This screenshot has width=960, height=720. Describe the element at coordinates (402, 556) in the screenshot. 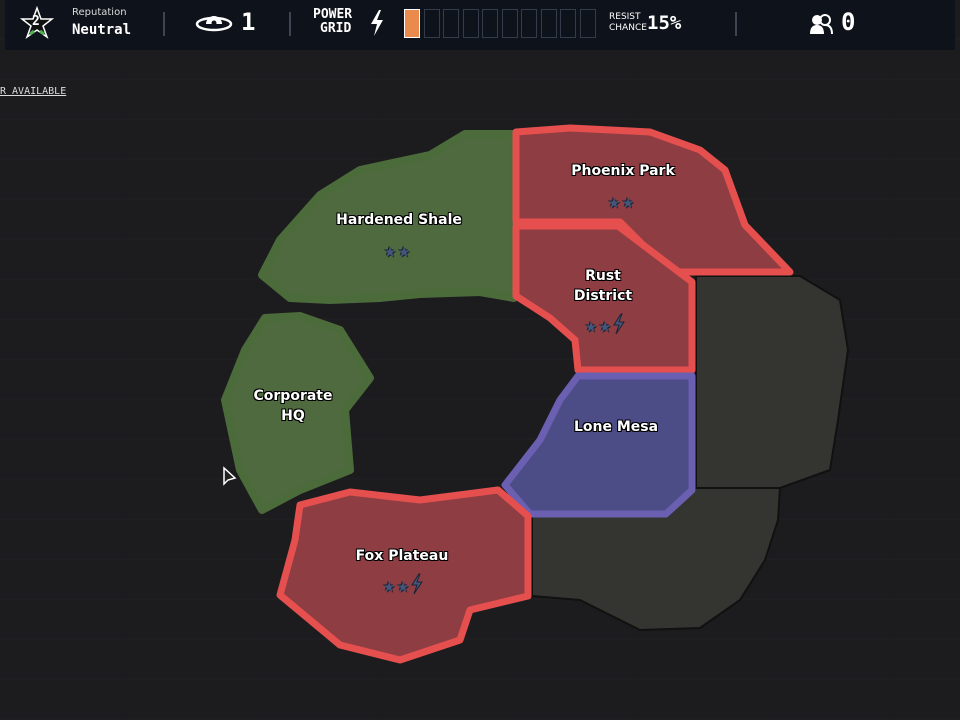

I see `region-label: Fox Plateau` at that location.